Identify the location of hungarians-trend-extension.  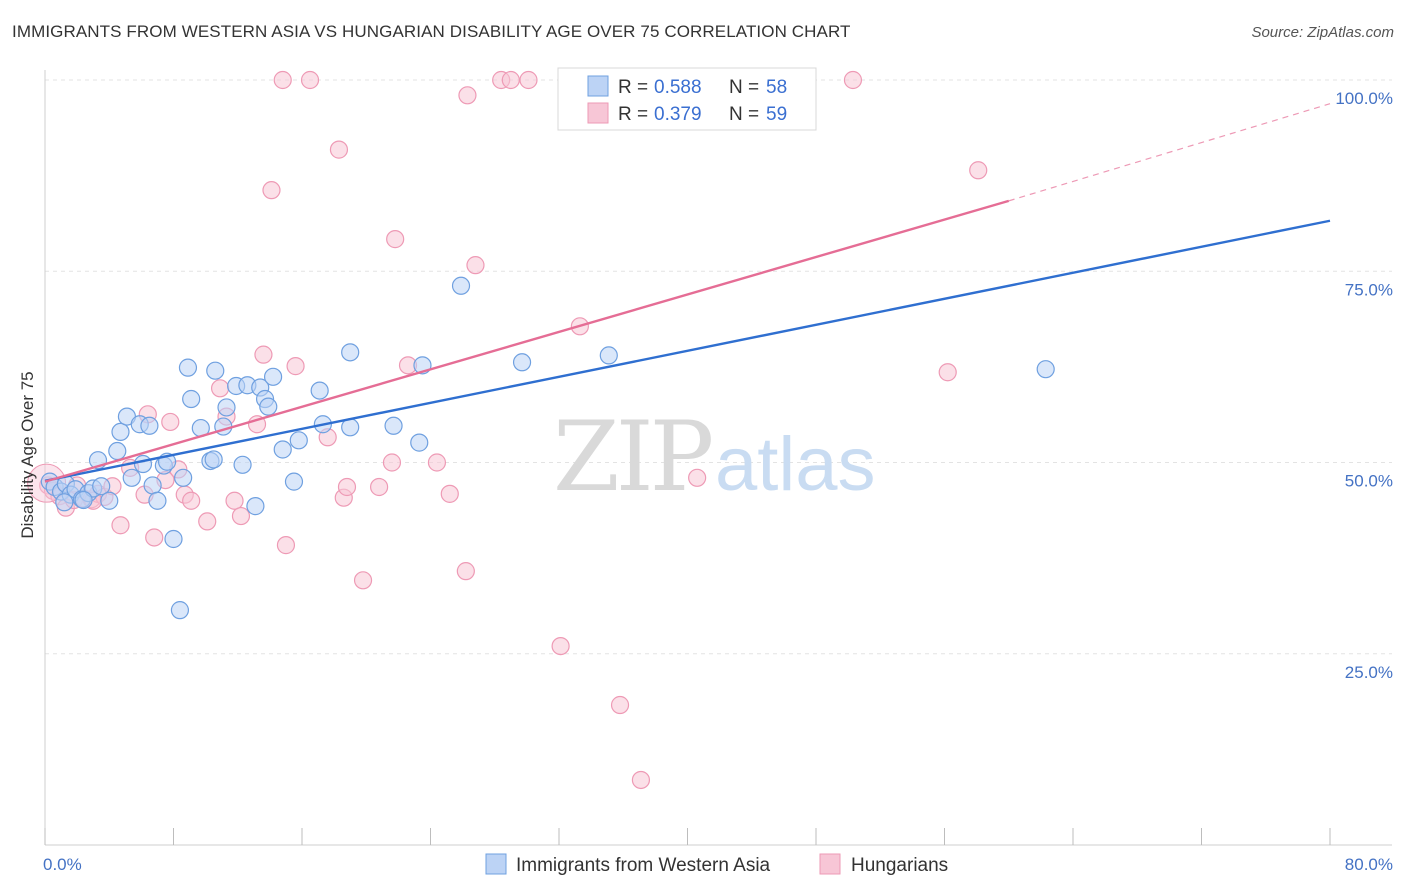
(1169, 152).